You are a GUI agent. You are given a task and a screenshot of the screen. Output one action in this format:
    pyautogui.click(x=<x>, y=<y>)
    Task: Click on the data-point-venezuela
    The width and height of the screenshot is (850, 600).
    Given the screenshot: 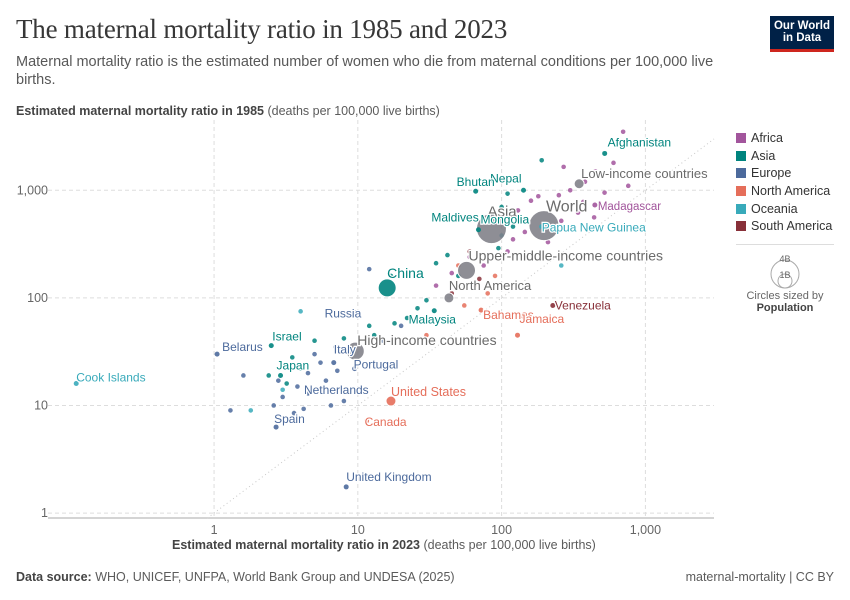 What is the action you would take?
    pyautogui.click(x=553, y=305)
    